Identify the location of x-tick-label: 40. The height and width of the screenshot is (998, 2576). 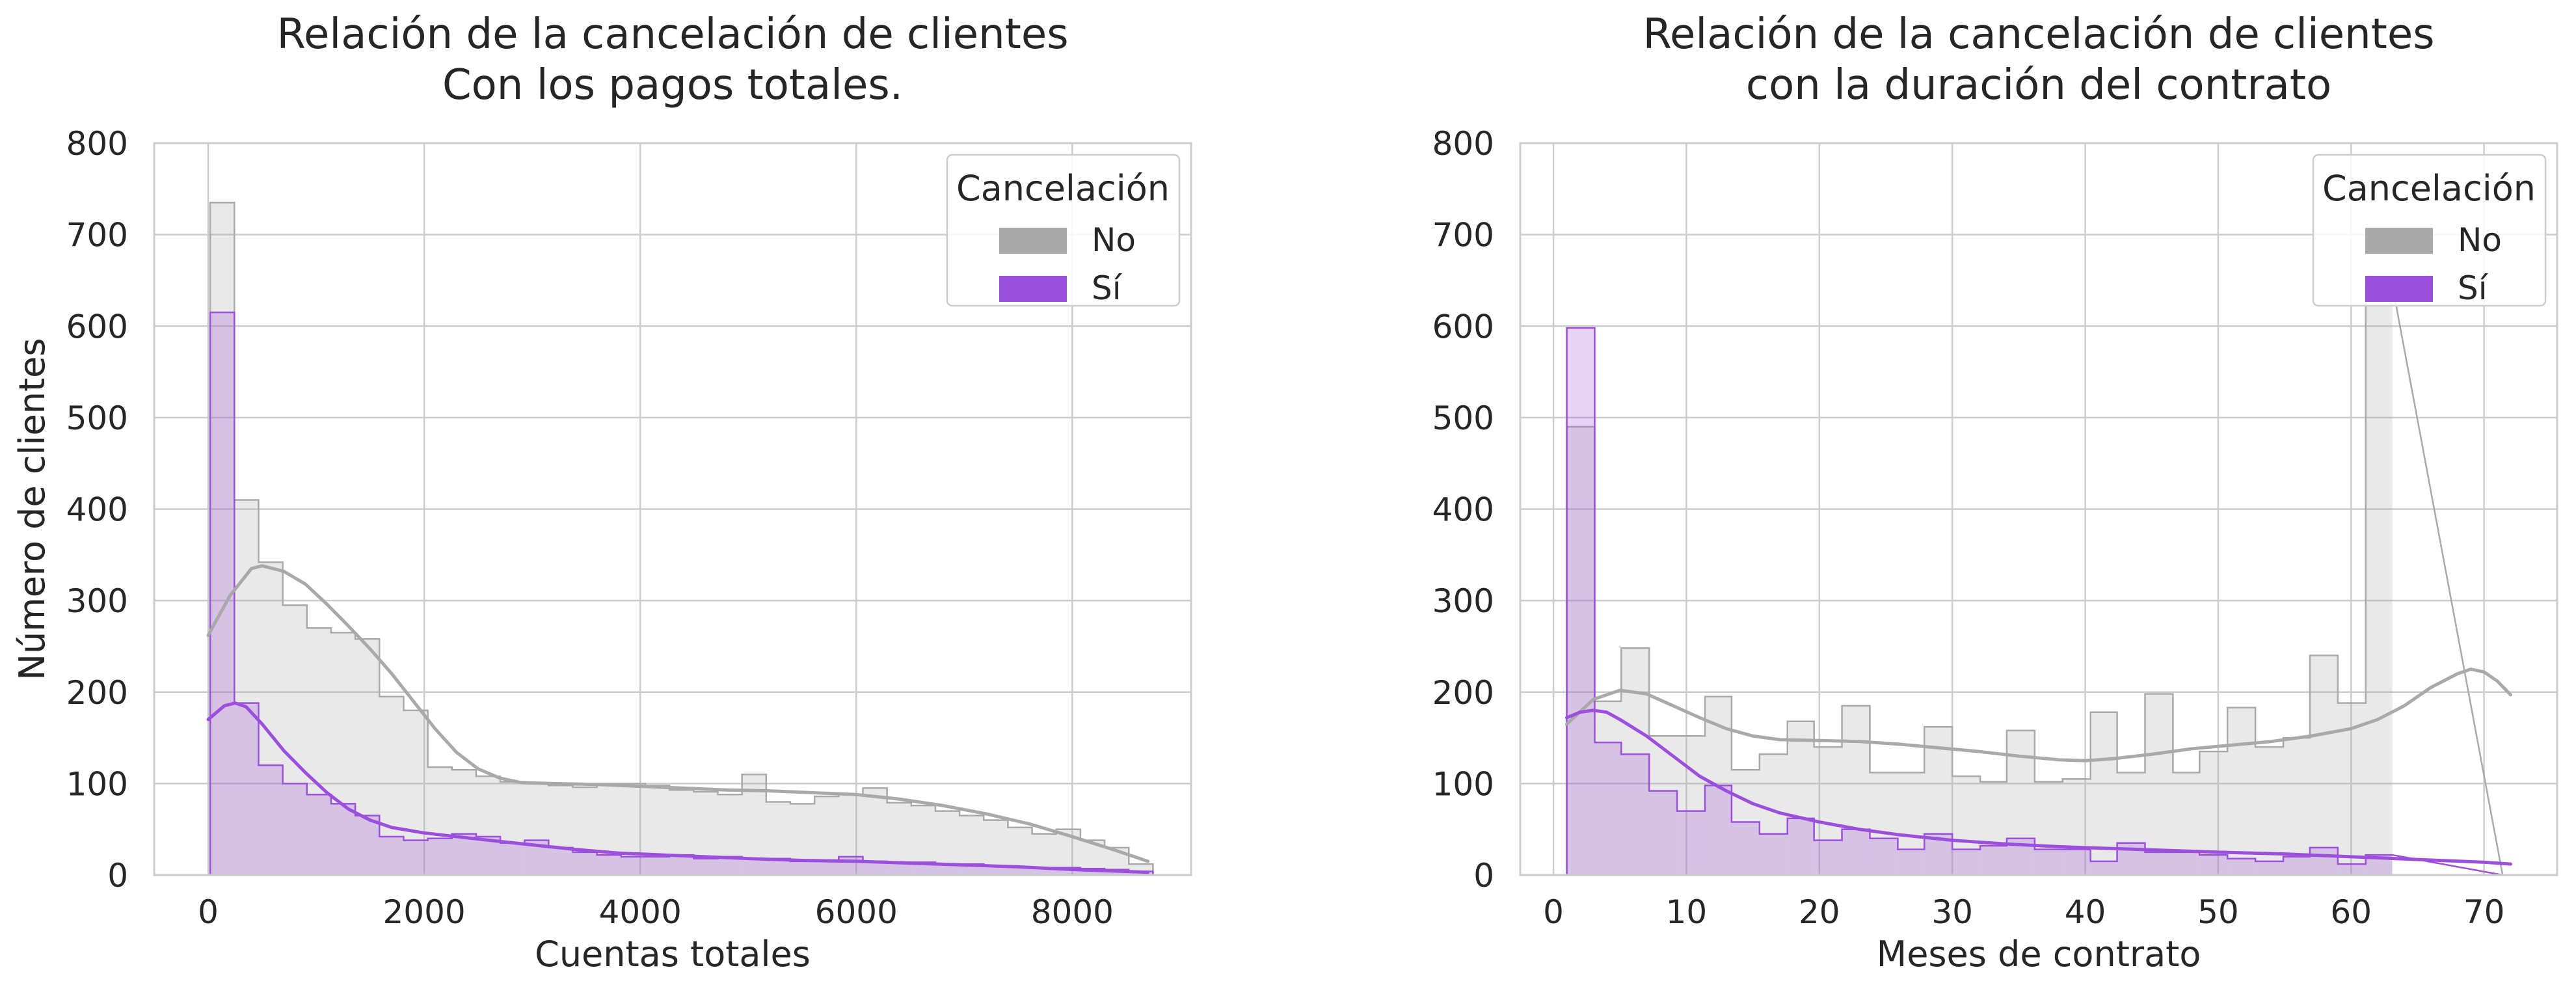
(2085, 912).